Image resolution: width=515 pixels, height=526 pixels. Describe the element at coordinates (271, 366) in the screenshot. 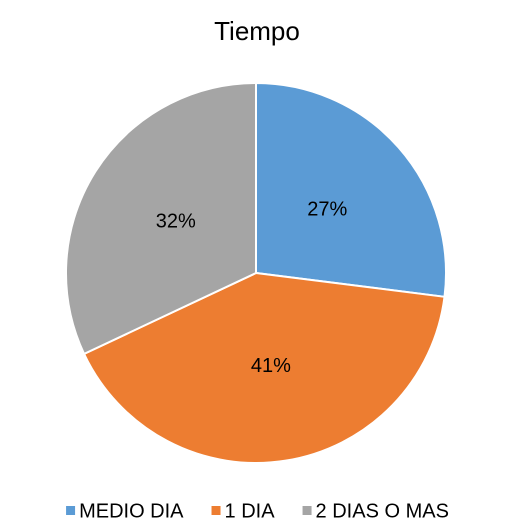

I see `data-label: 41%` at that location.